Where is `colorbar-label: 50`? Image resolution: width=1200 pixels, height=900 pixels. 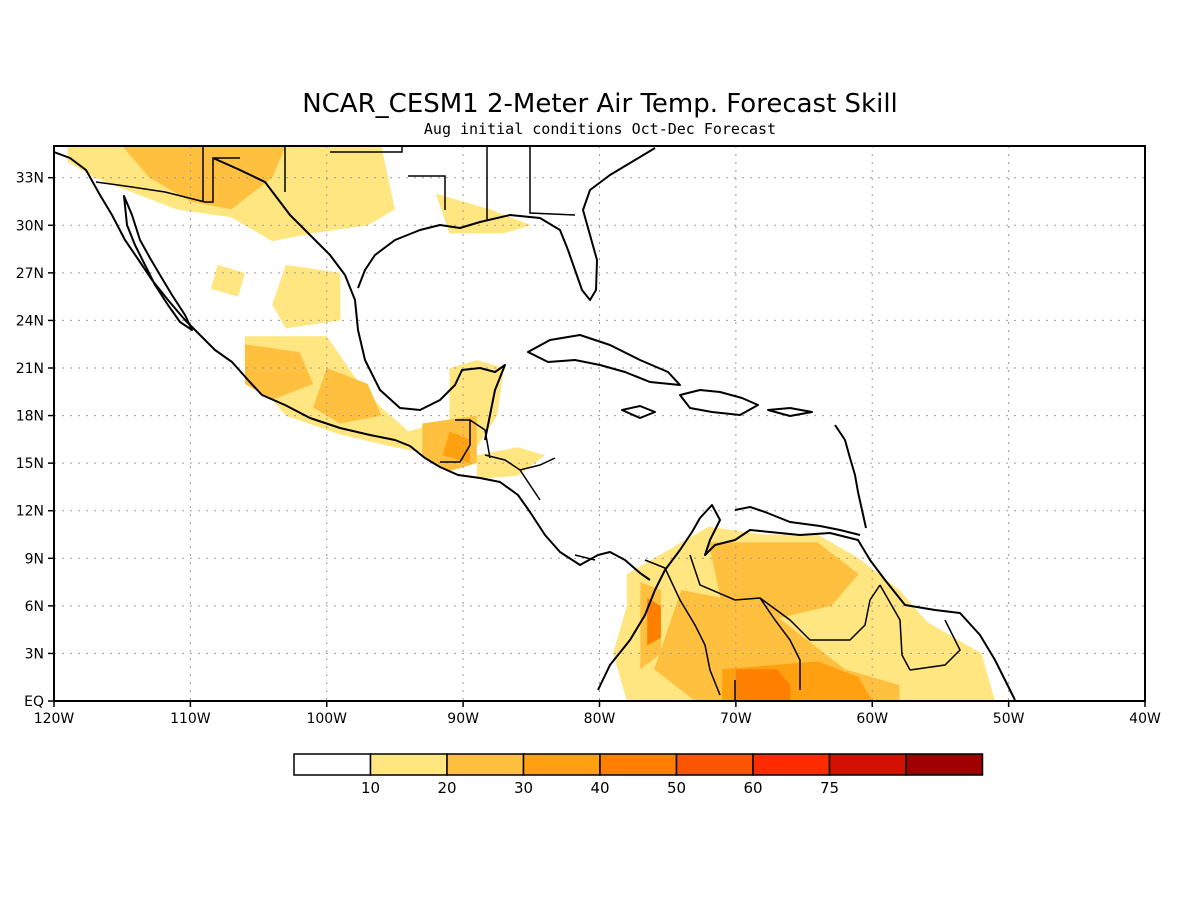
colorbar-label: 50 is located at coordinates (676, 788).